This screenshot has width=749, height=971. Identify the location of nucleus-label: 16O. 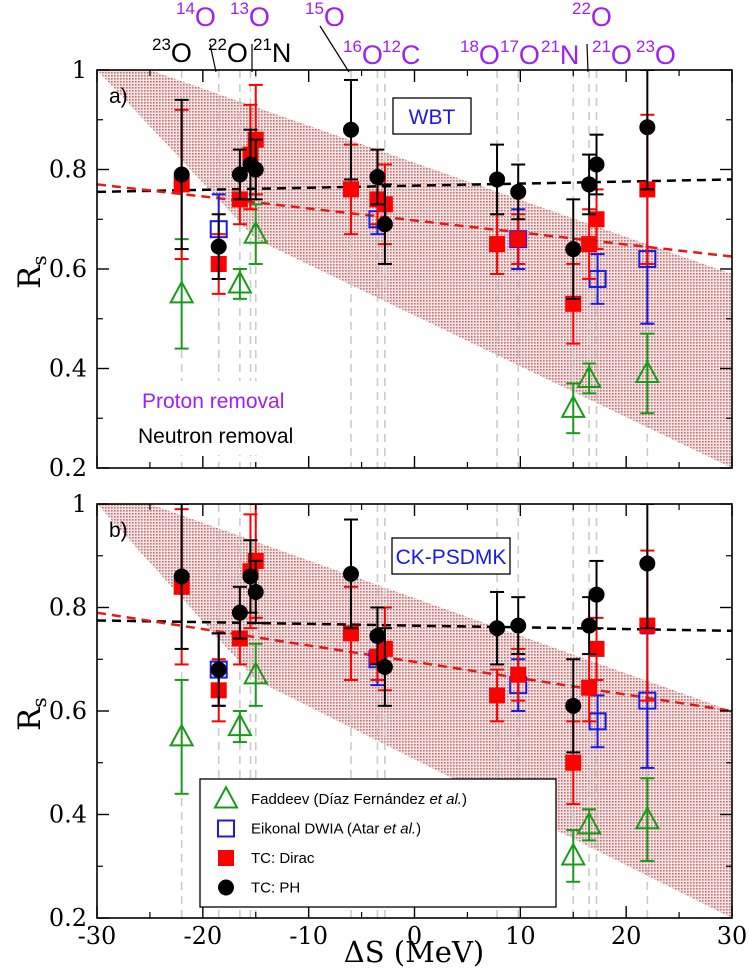
(363, 53).